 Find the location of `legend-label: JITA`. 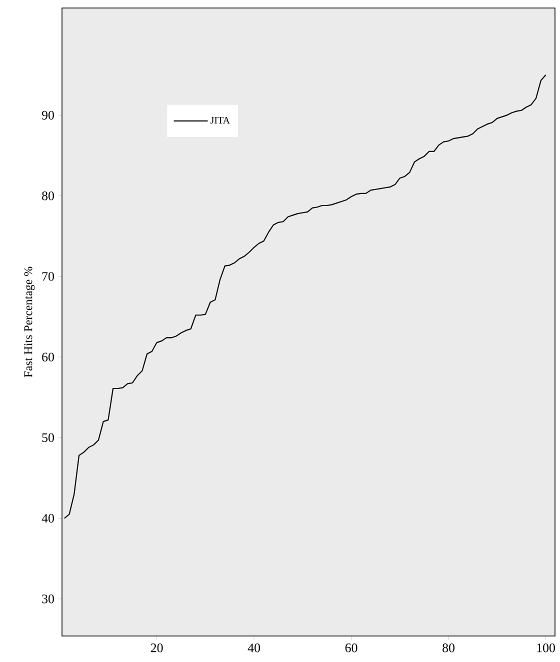

legend-label: JITA is located at coordinates (220, 120).